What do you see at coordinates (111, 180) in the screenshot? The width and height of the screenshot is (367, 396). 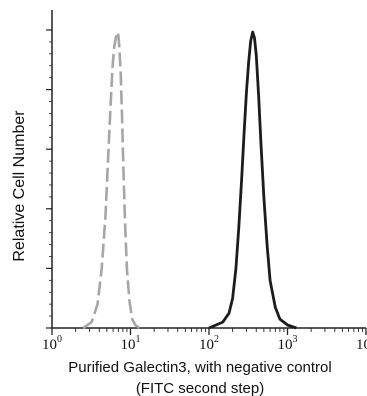 I see `negative-control-curve` at bounding box center [111, 180].